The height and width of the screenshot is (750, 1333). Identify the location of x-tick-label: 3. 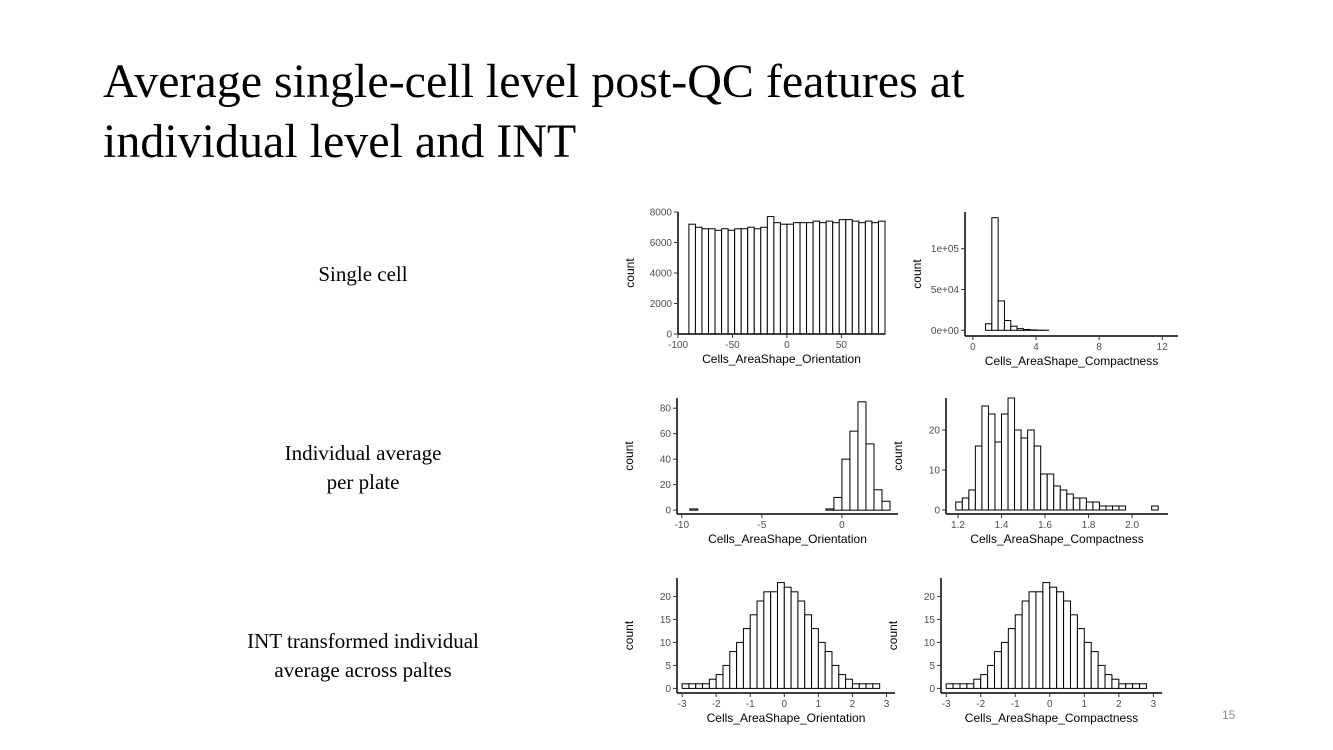
(1154, 704).